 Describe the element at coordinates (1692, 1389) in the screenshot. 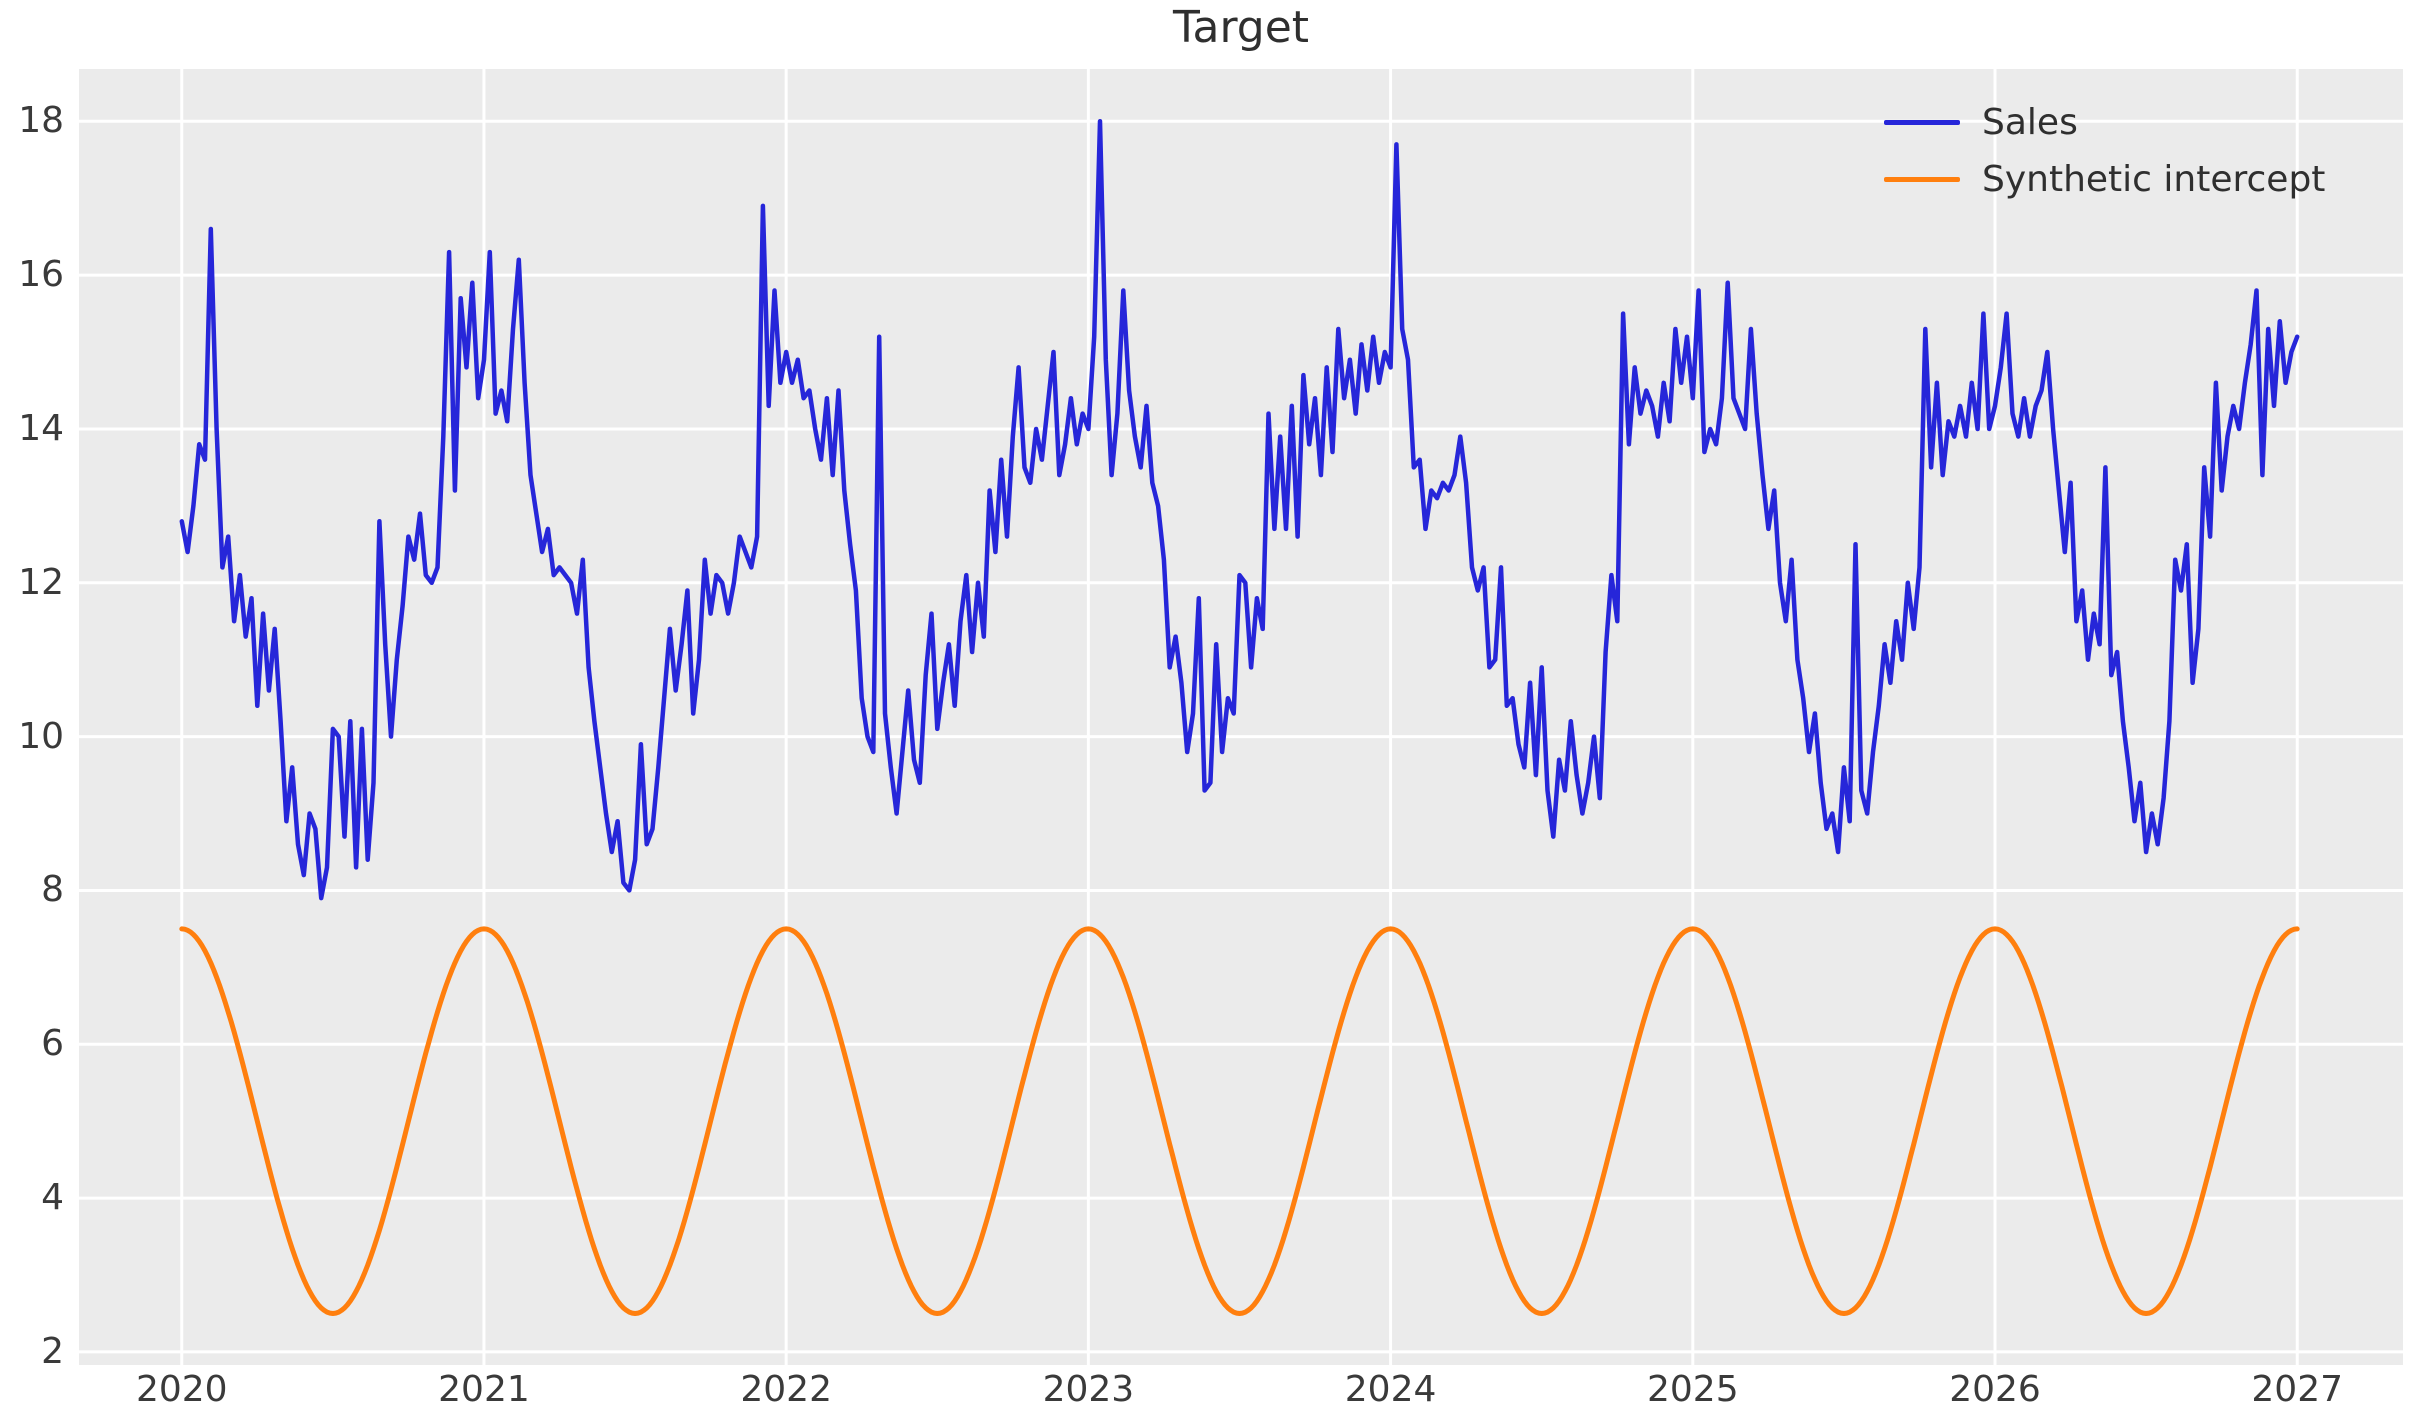

I see `x-tick-label: 2025` at that location.